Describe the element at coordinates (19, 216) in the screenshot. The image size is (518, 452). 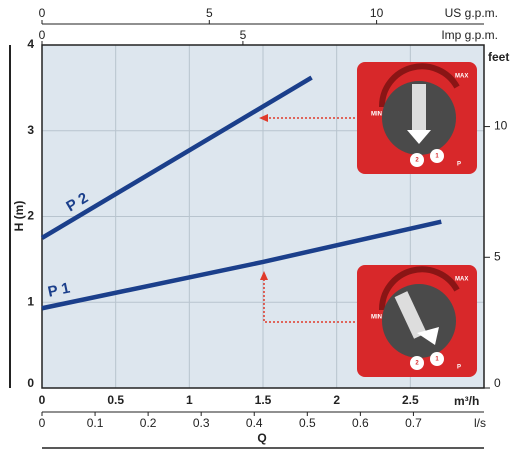
I see `y-axis-label: H (m)` at that location.